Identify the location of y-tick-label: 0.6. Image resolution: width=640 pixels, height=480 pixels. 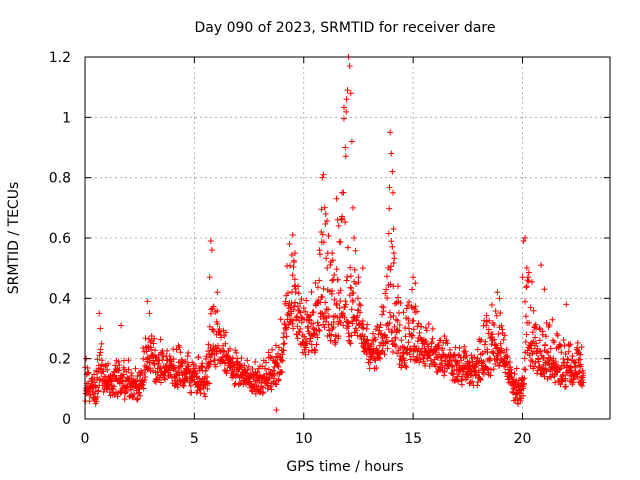
(60, 239).